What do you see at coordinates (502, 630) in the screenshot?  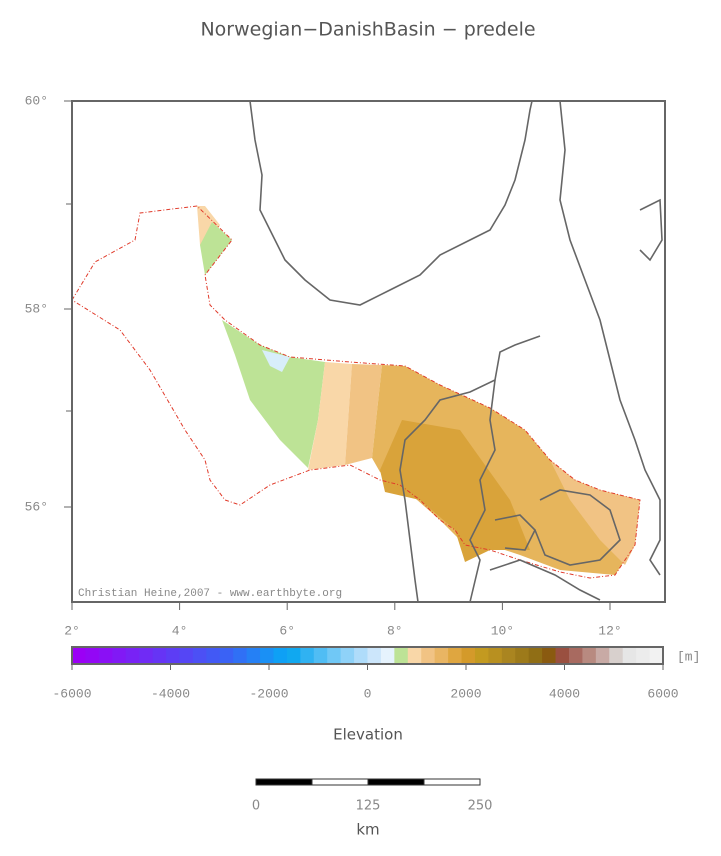 I see `lon-label: 10°` at bounding box center [502, 630].